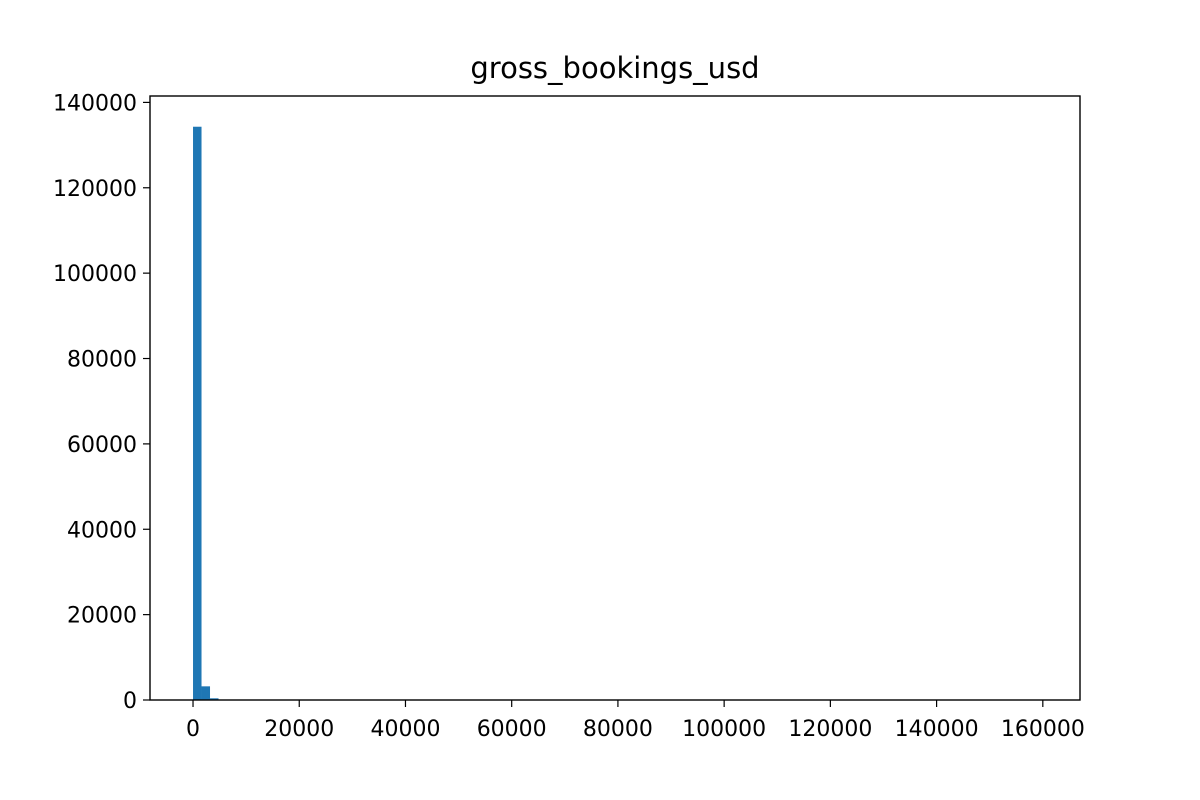  What do you see at coordinates (830, 729) in the screenshot?
I see `x-tick-label: 120000` at bounding box center [830, 729].